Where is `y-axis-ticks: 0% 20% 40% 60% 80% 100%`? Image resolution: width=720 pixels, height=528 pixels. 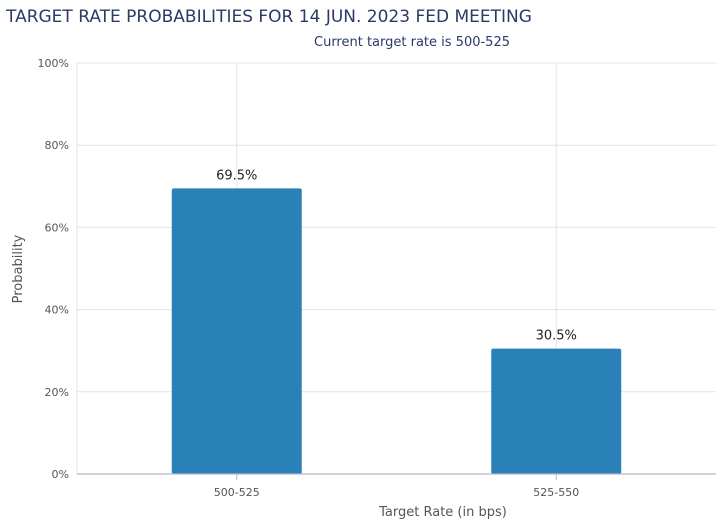
y-axis-ticks: 0% 20% 40% 60% 80% 100% is located at coordinates (53, 269).